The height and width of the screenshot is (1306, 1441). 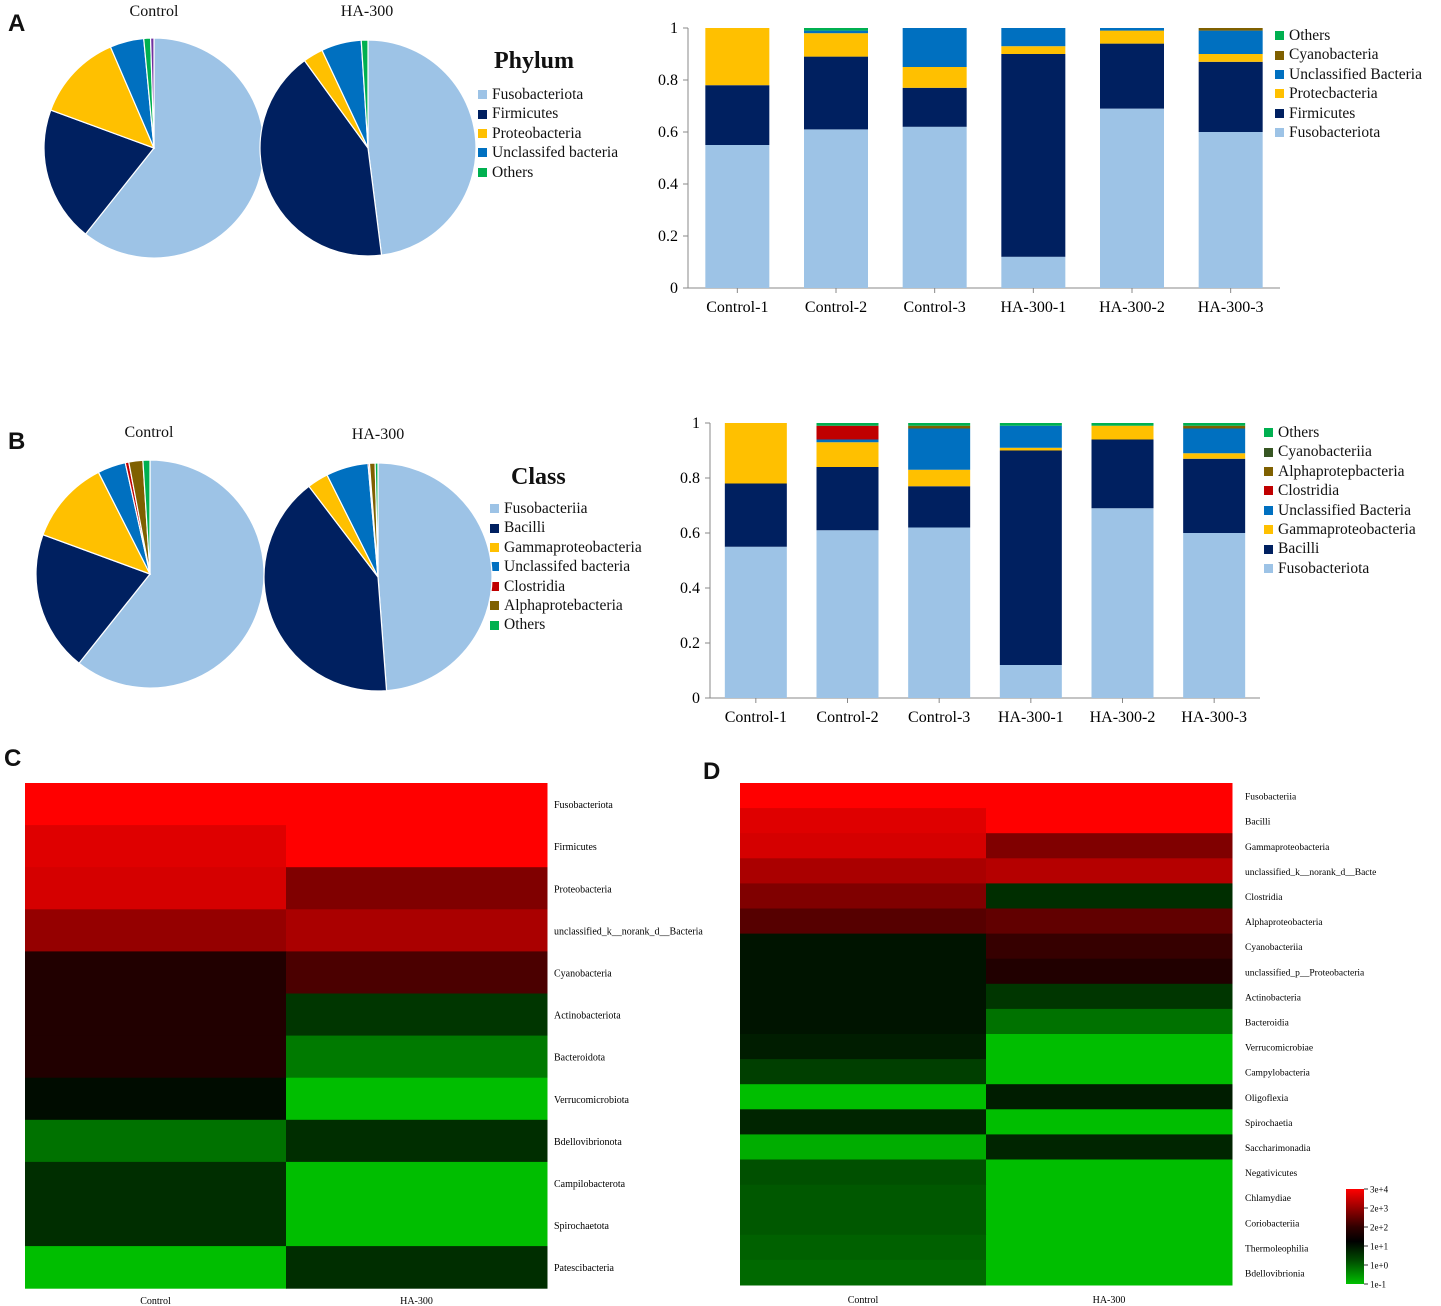 I want to click on legend-item-unclassifed-bacteria: Unclassifed bacteria, so click(x=566, y=566).